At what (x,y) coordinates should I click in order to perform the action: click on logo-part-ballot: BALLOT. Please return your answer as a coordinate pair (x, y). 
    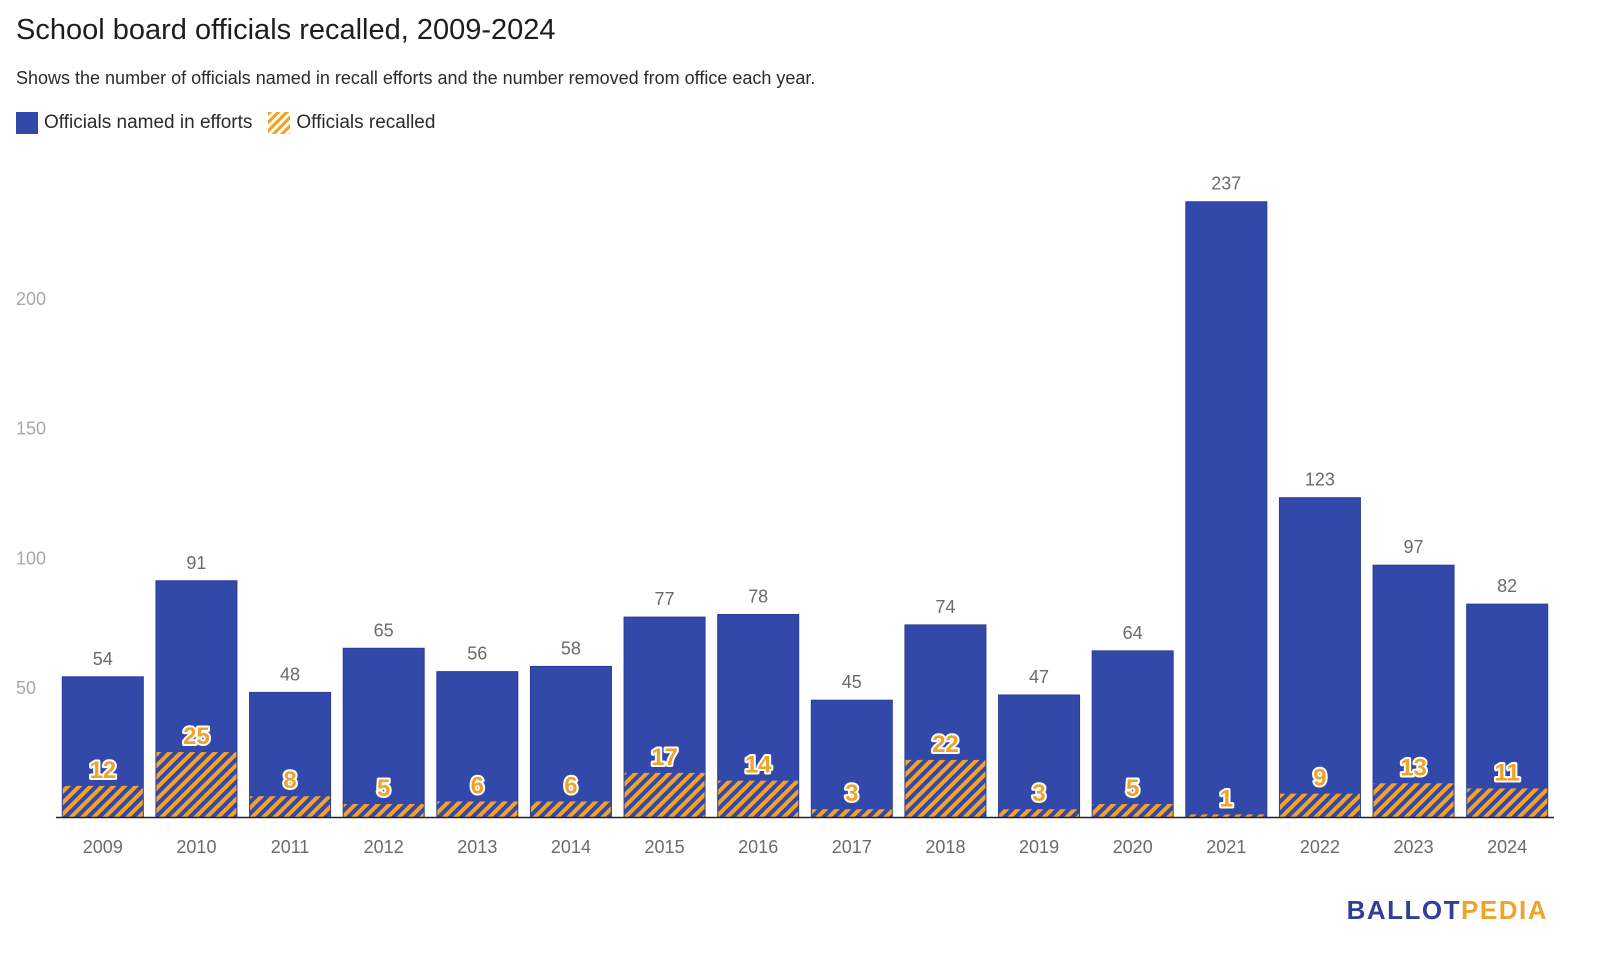
    Looking at the image, I should click on (1404, 910).